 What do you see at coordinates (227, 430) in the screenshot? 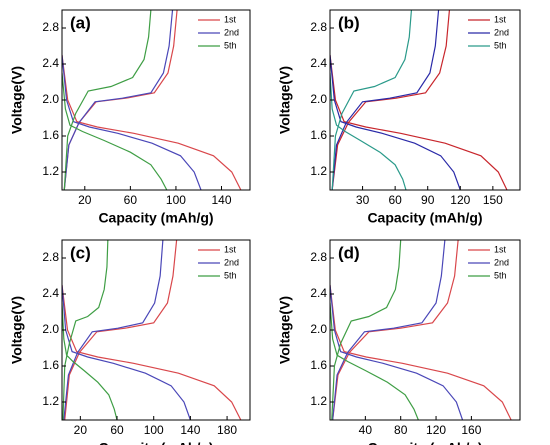
I see `x-tick-label: 180` at bounding box center [227, 430].